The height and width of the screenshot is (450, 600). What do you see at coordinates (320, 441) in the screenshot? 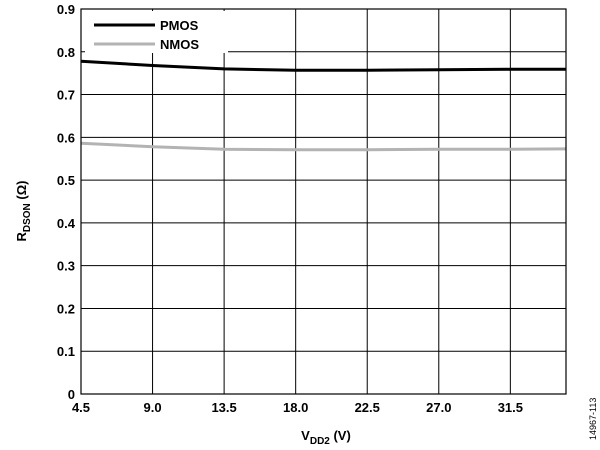
I see `x-axis-title-sub: DD2` at bounding box center [320, 441].